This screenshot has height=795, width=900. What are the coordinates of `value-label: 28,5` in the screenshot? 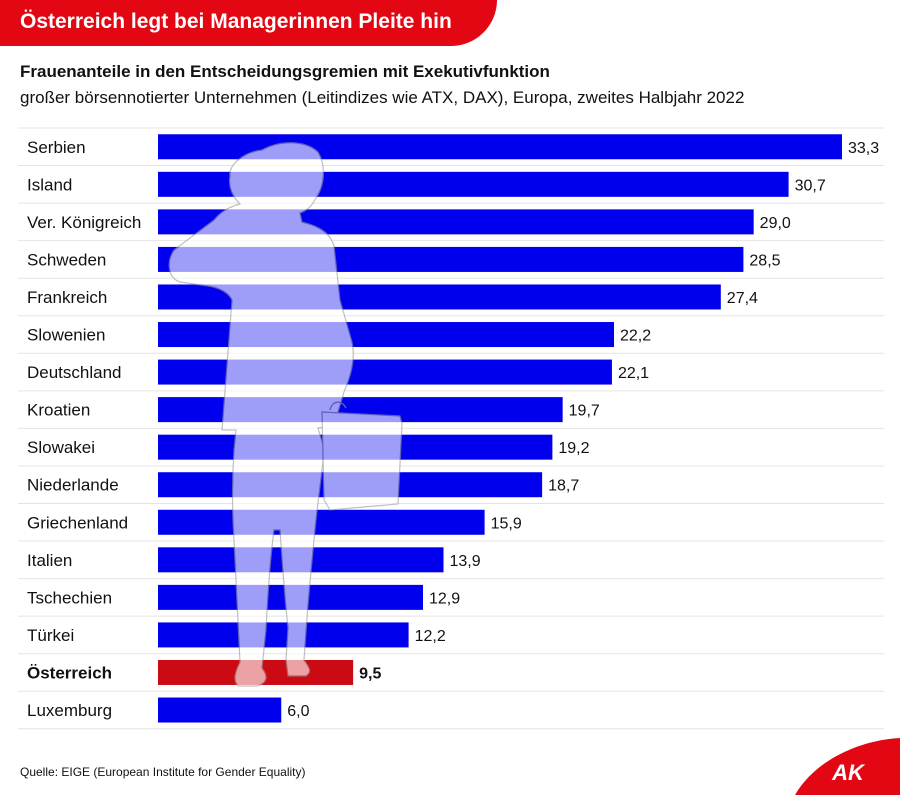 It's located at (764, 260).